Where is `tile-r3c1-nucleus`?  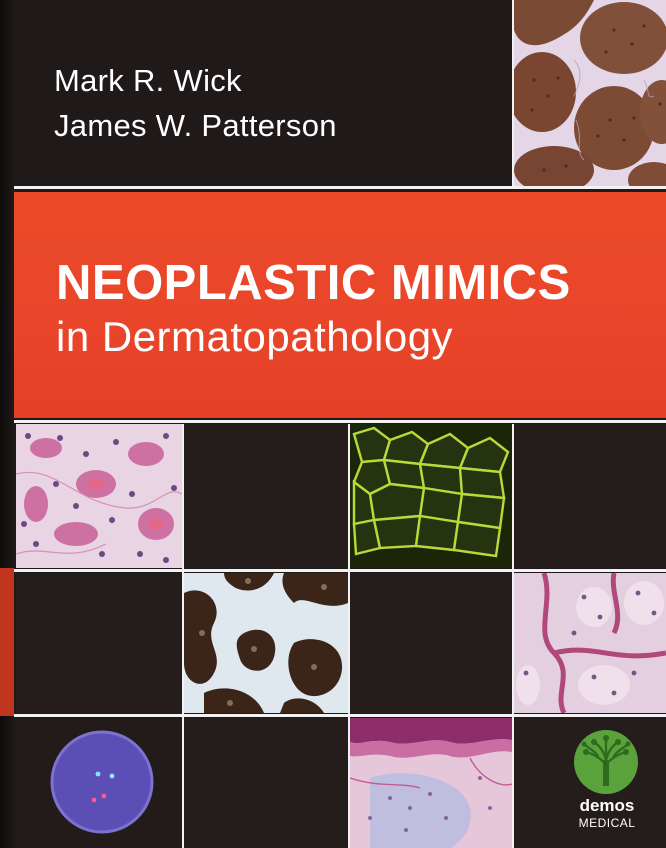 tile-r3c1-nucleus is located at coordinates (99, 783).